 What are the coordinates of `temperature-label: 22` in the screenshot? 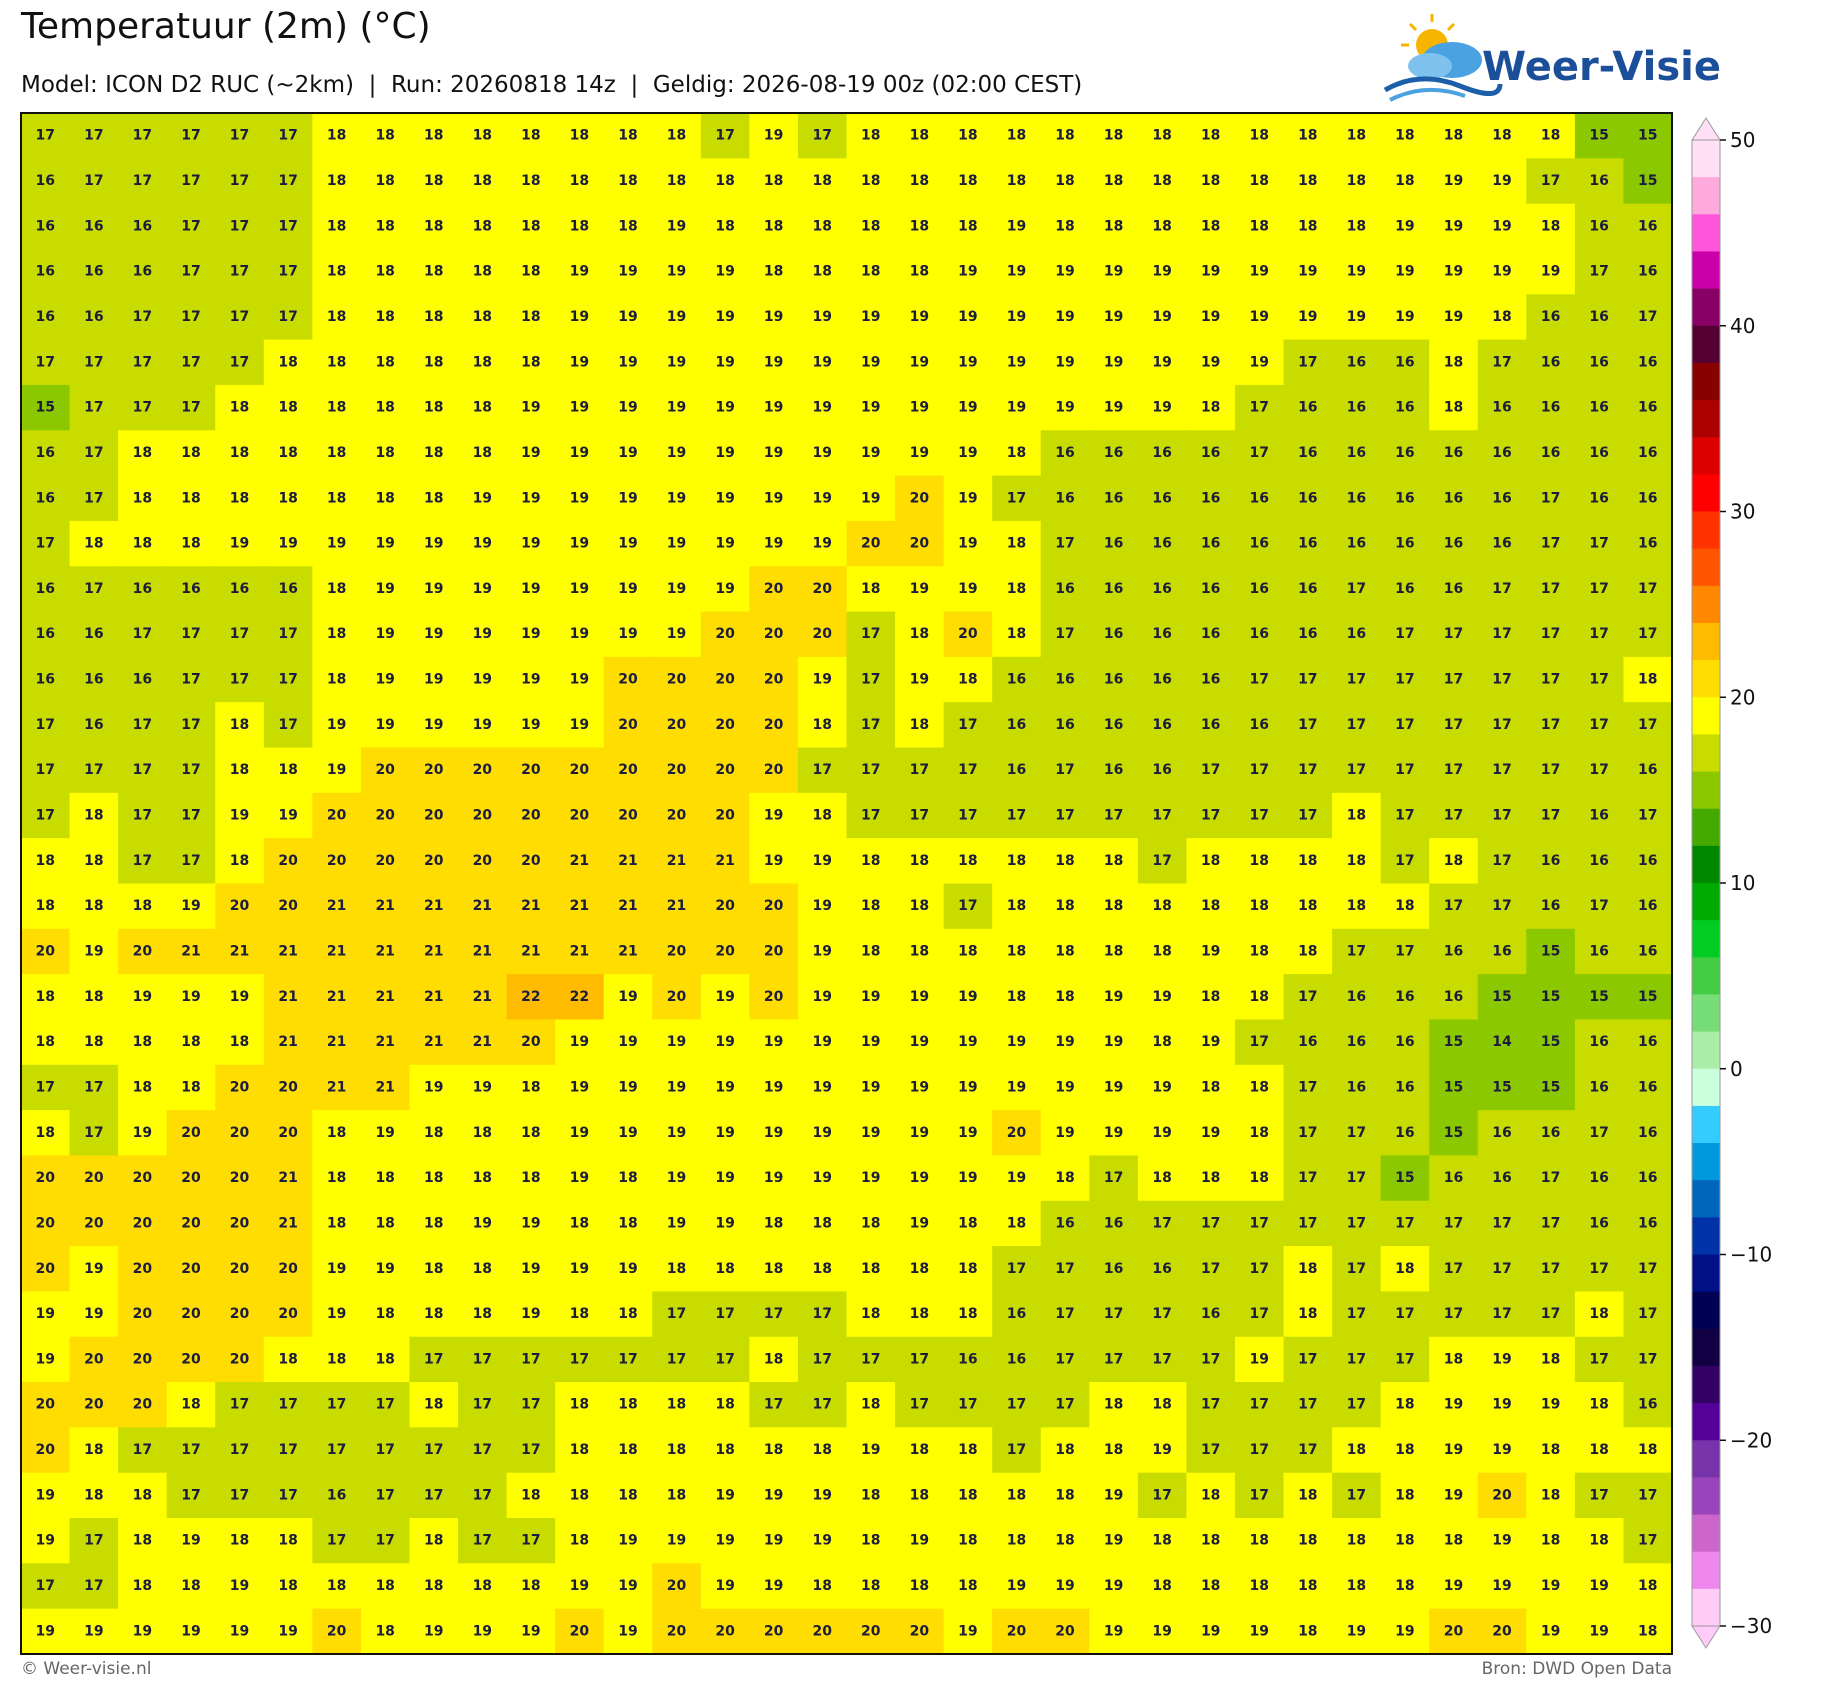 It's located at (530, 997).